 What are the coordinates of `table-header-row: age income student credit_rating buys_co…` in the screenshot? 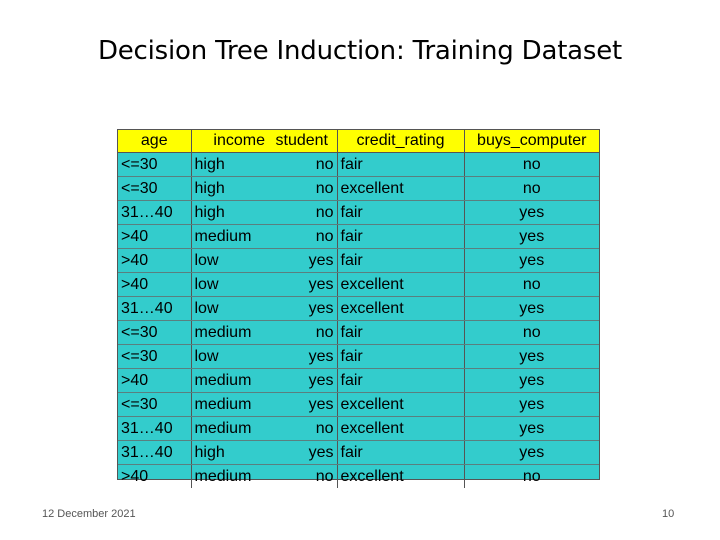 It's located at (358, 141).